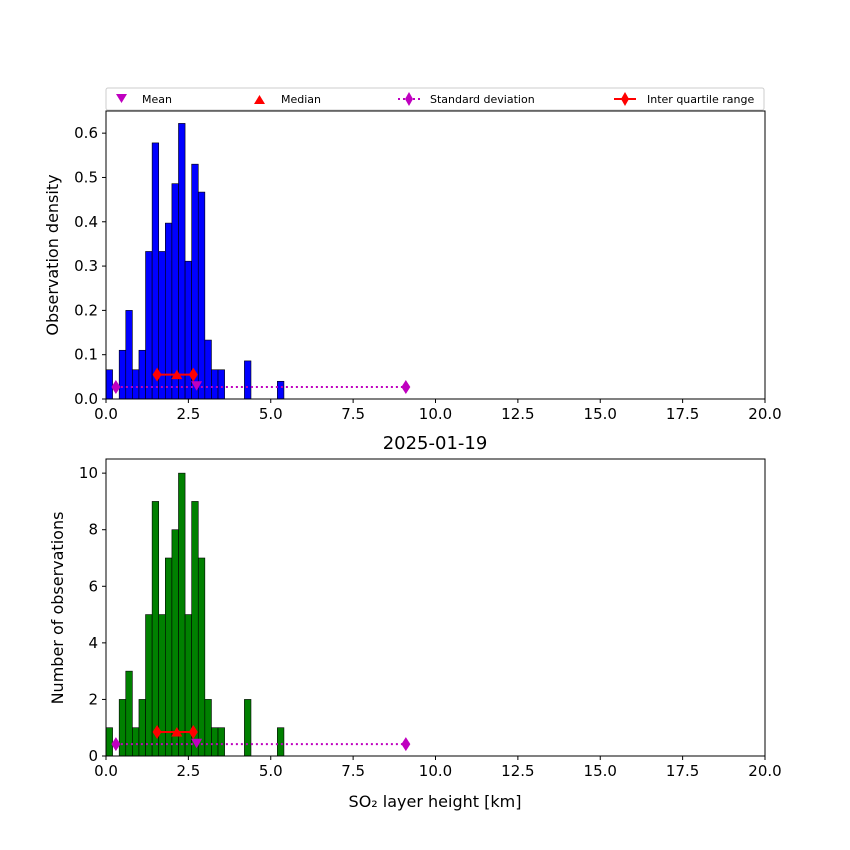  I want to click on density-stats, so click(261, 381).